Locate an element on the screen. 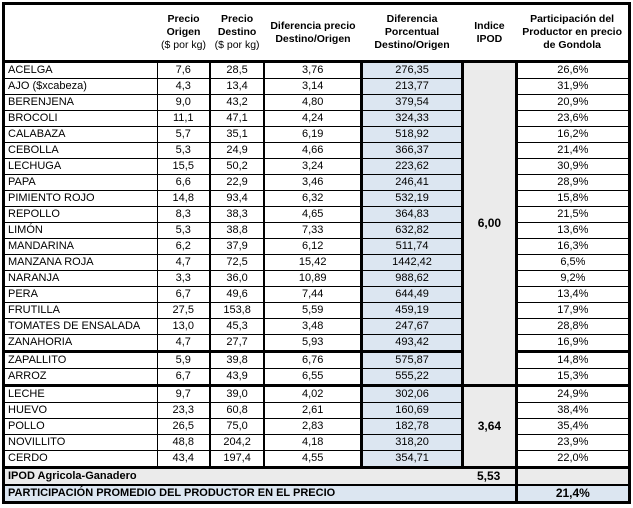 This screenshot has height=508, width=633. table-row-brocoli: BROCOLI 11,1 47,1 4,24 324,33 23,6% is located at coordinates (317, 118).